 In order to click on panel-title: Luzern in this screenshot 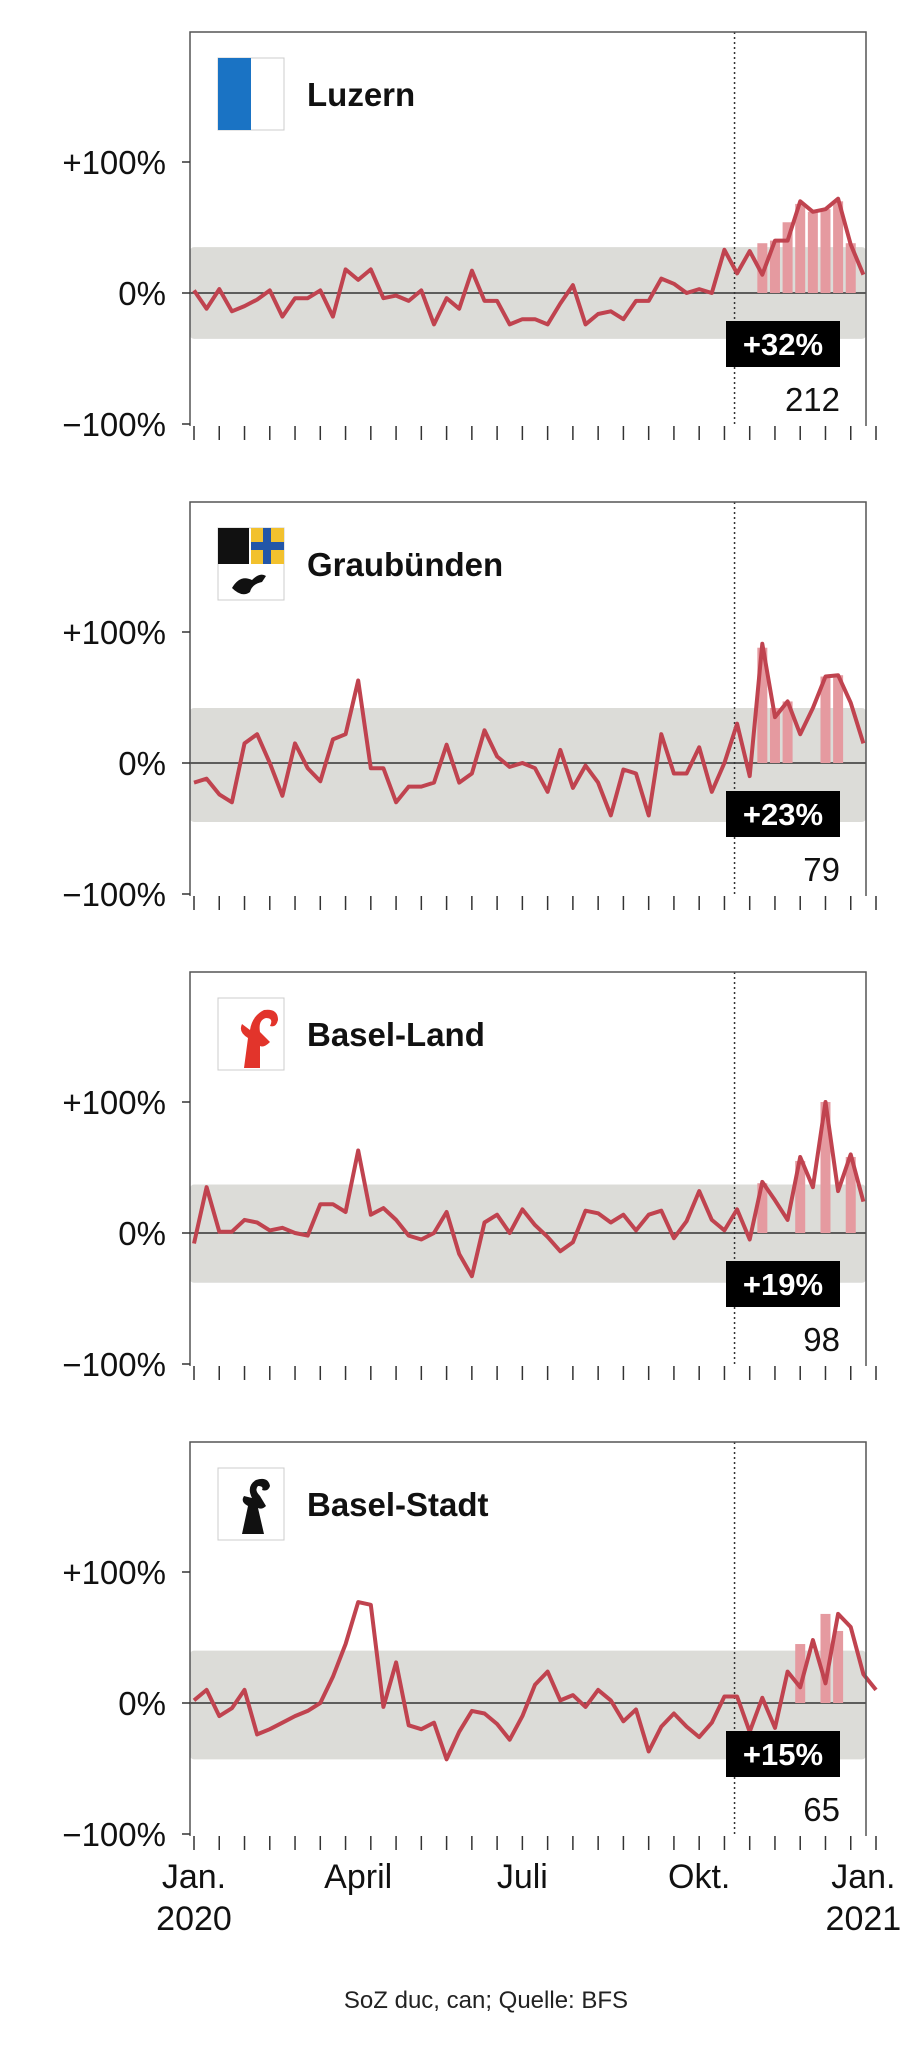, I will do `click(361, 94)`.